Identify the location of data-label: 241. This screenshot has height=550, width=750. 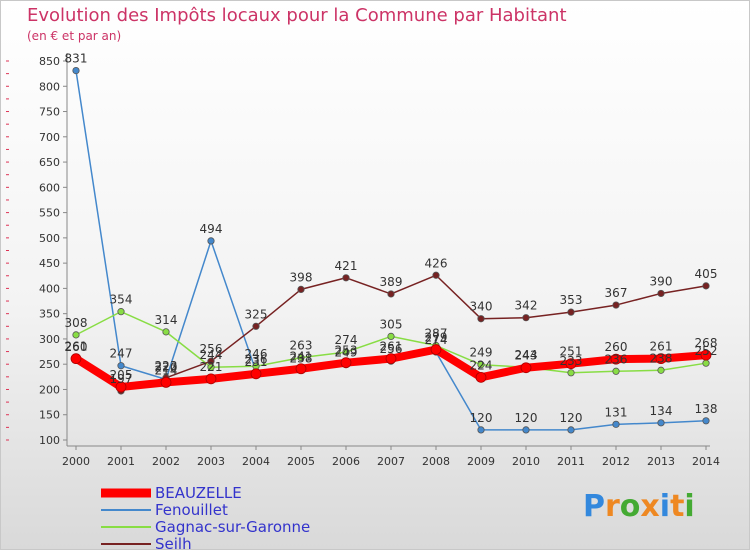
(301, 357).